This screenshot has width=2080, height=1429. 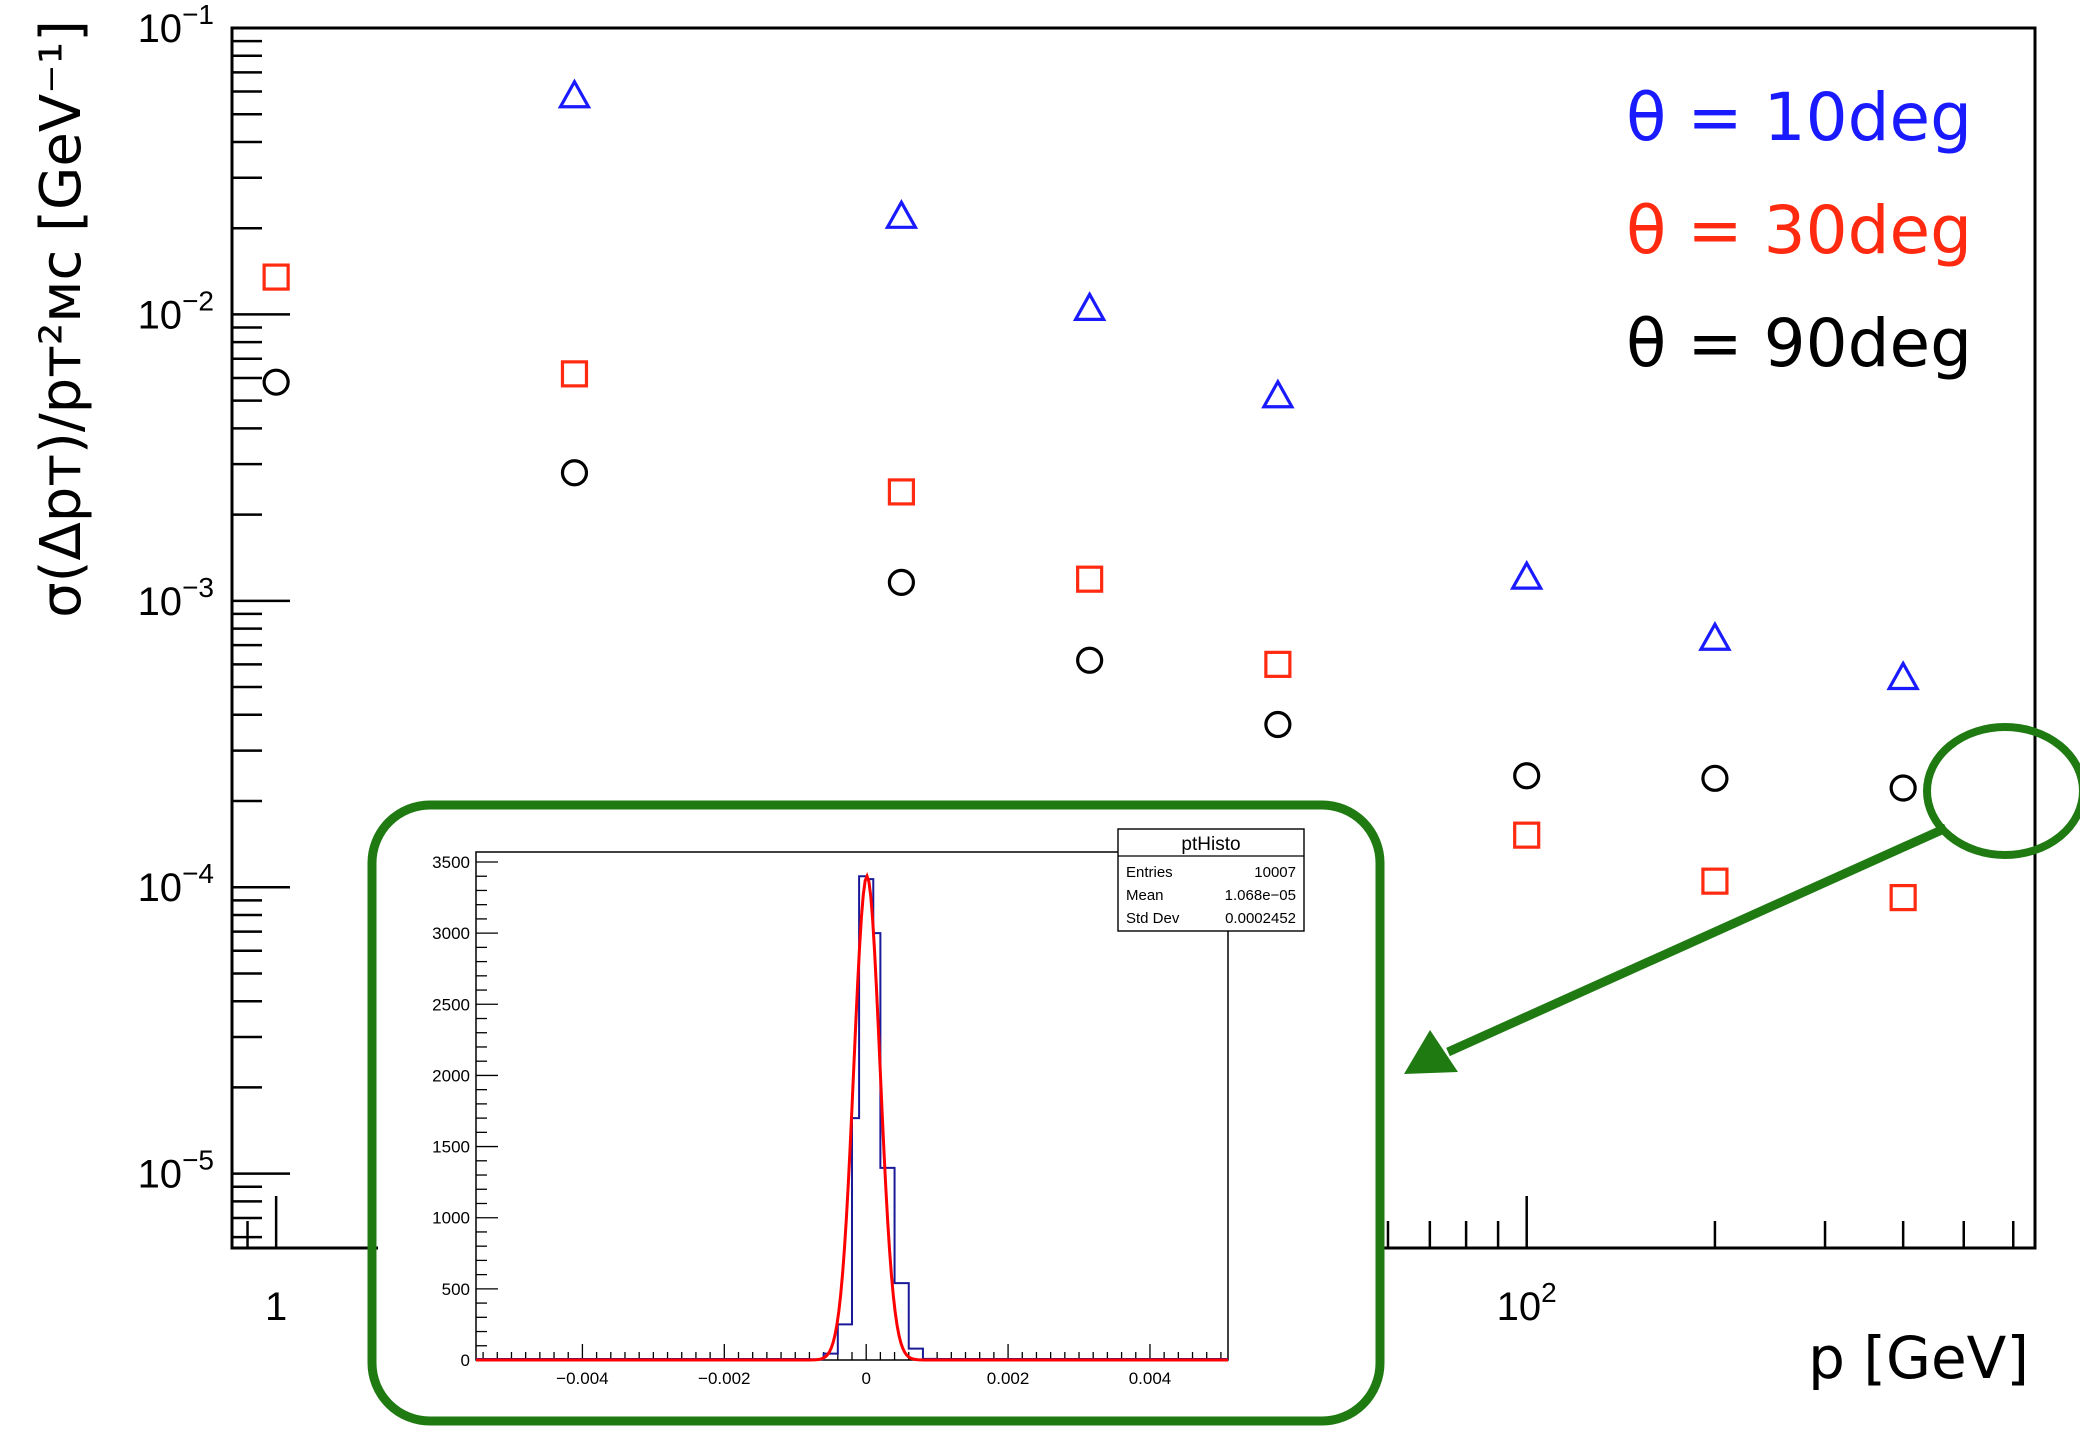 What do you see at coordinates (724, 1378) in the screenshot?
I see `inset-x-tick-label: −0.002` at bounding box center [724, 1378].